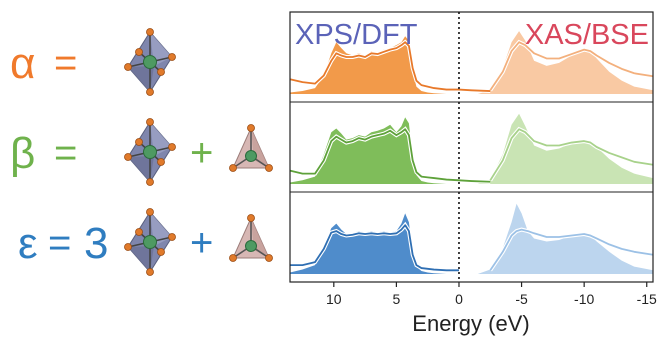 This screenshot has width=657, height=344. What do you see at coordinates (459, 299) in the screenshot?
I see `x-tick-label: 0` at bounding box center [459, 299].